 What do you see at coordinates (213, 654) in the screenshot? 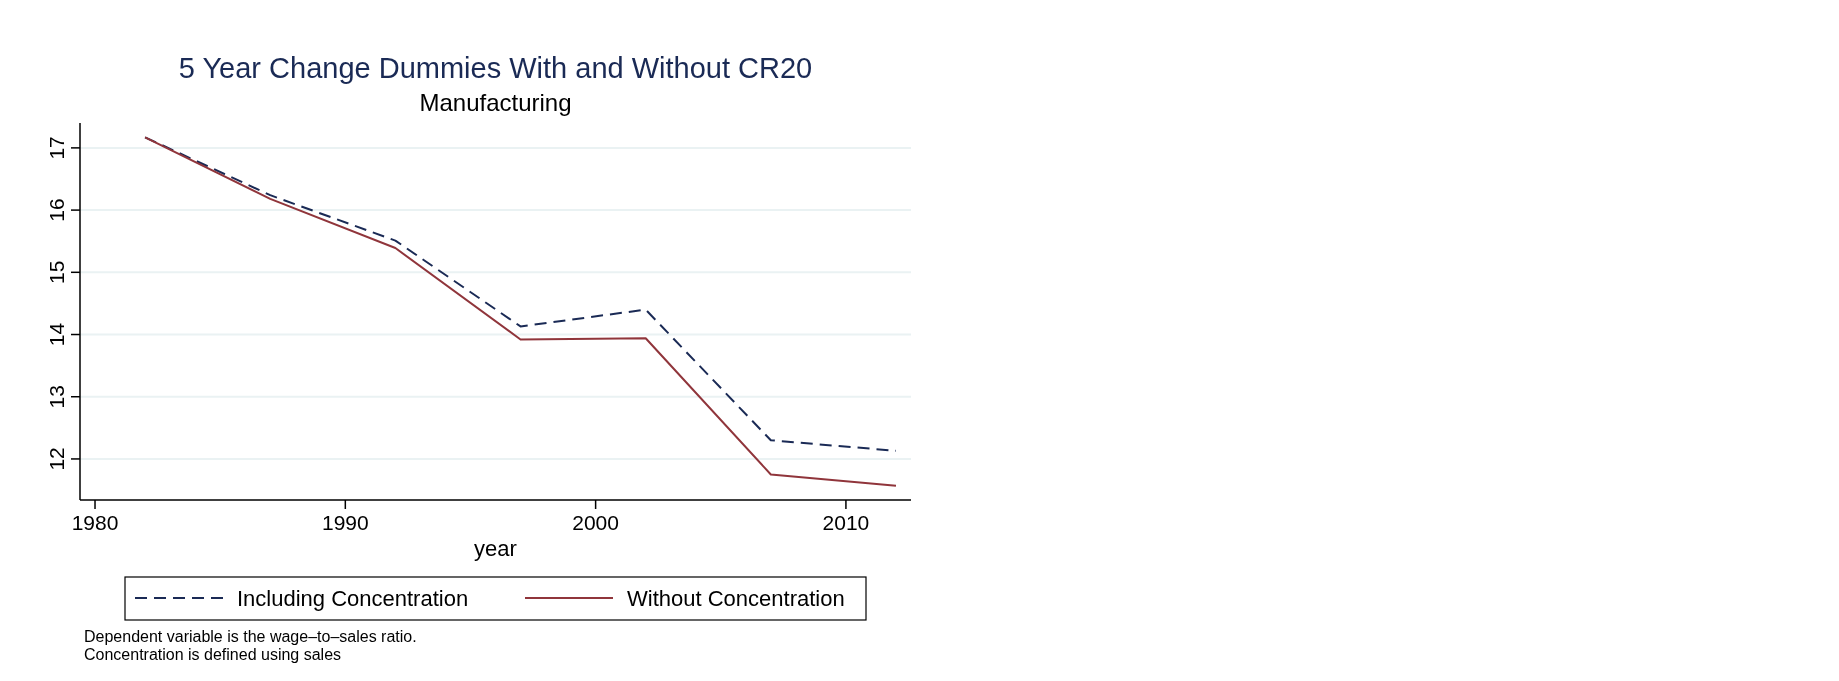
I see `text: Concentration is defined using sales` at bounding box center [213, 654].